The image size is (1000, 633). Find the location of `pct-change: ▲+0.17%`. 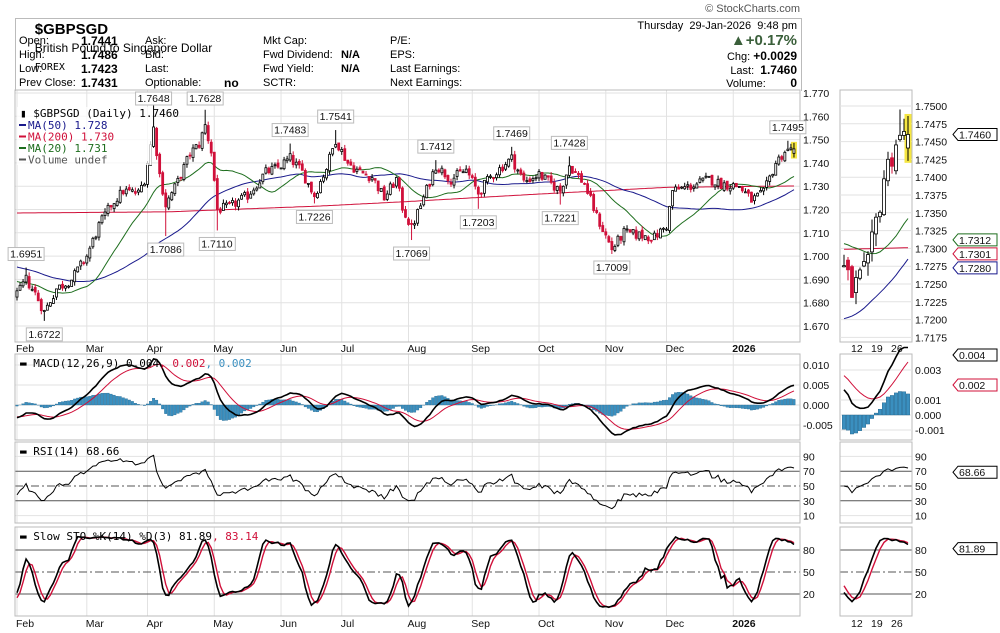

pct-change: ▲+0.17% is located at coordinates (764, 40).